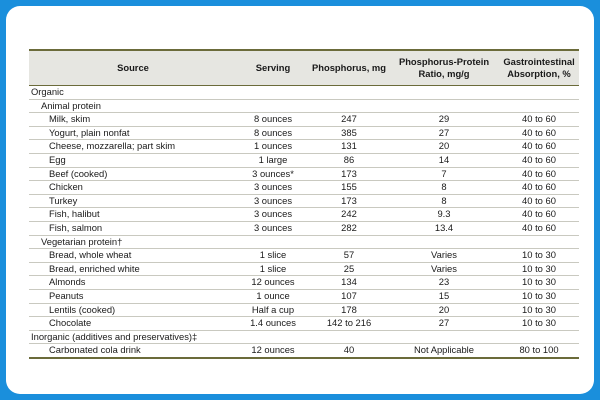 This screenshot has width=600, height=400. Describe the element at coordinates (349, 133) in the screenshot. I see `cell-phosphorus: 385` at that location.